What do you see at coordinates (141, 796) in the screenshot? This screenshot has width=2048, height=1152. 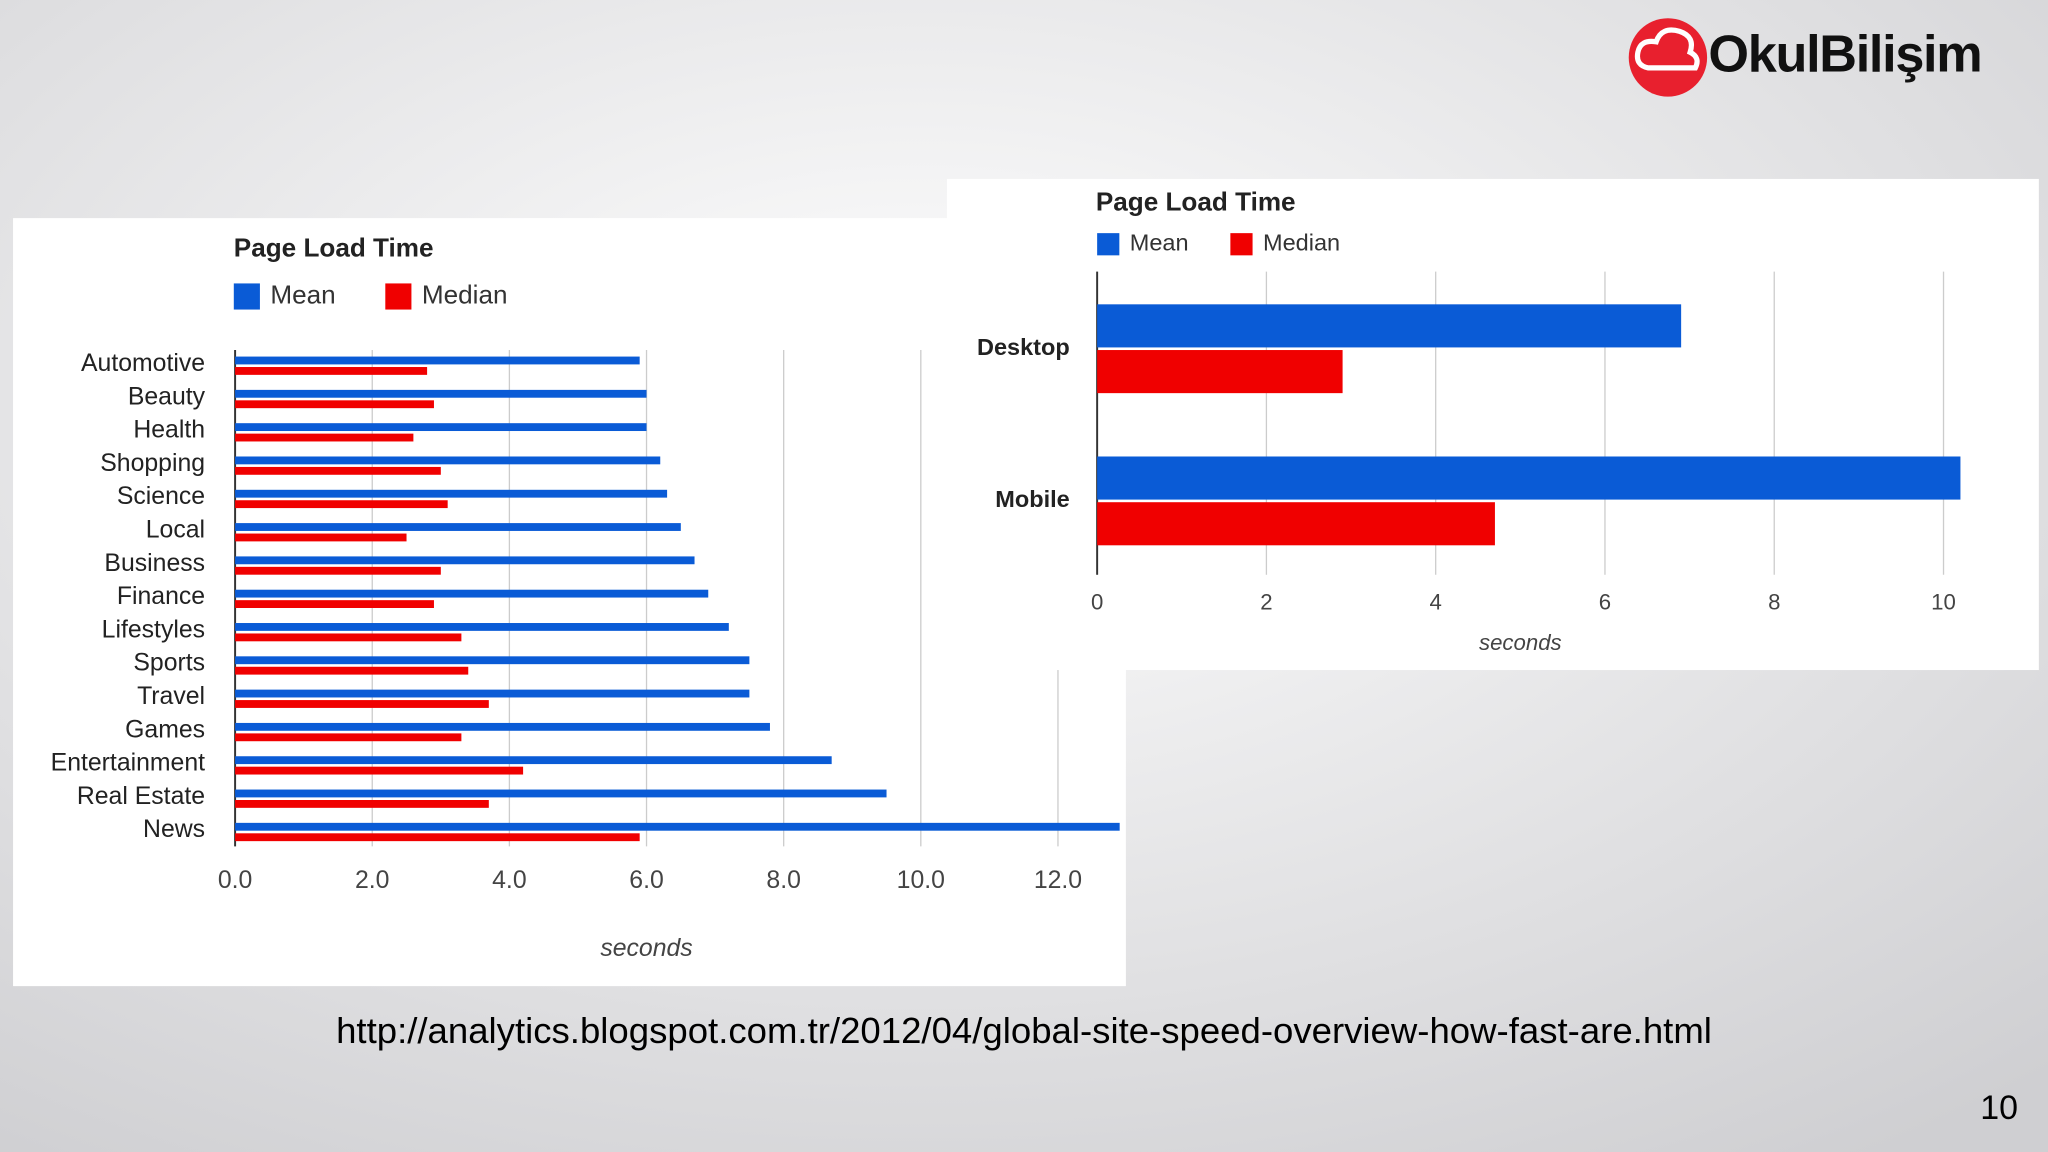 I see `y-tick-label: Real Estate` at bounding box center [141, 796].